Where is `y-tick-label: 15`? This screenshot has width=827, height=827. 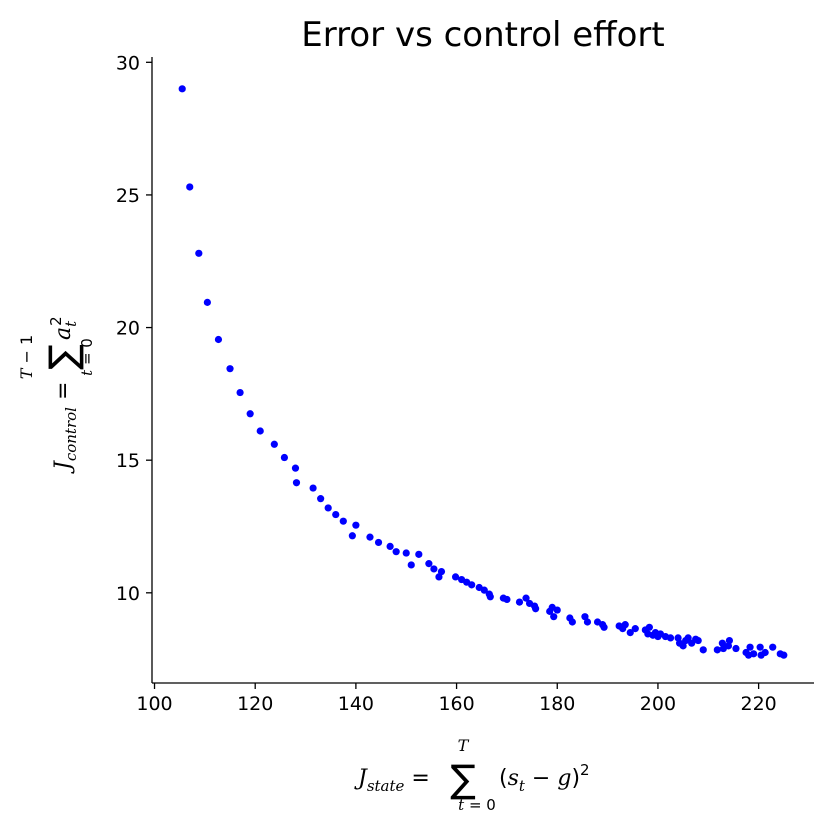 y-tick-label: 15 is located at coordinates (128, 461).